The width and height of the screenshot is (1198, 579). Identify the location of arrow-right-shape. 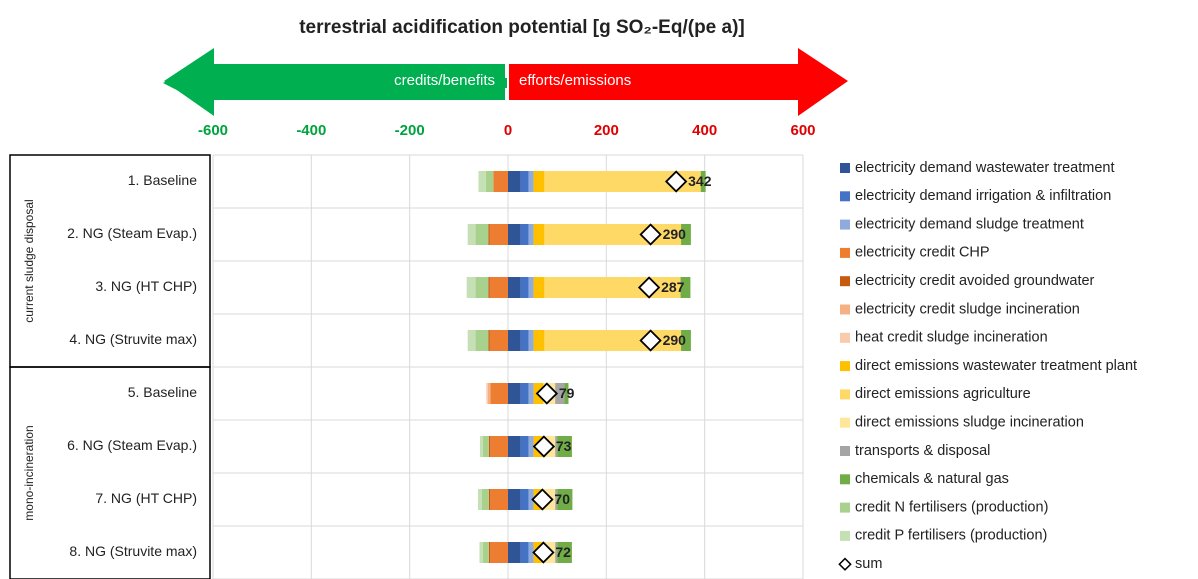
(678, 82).